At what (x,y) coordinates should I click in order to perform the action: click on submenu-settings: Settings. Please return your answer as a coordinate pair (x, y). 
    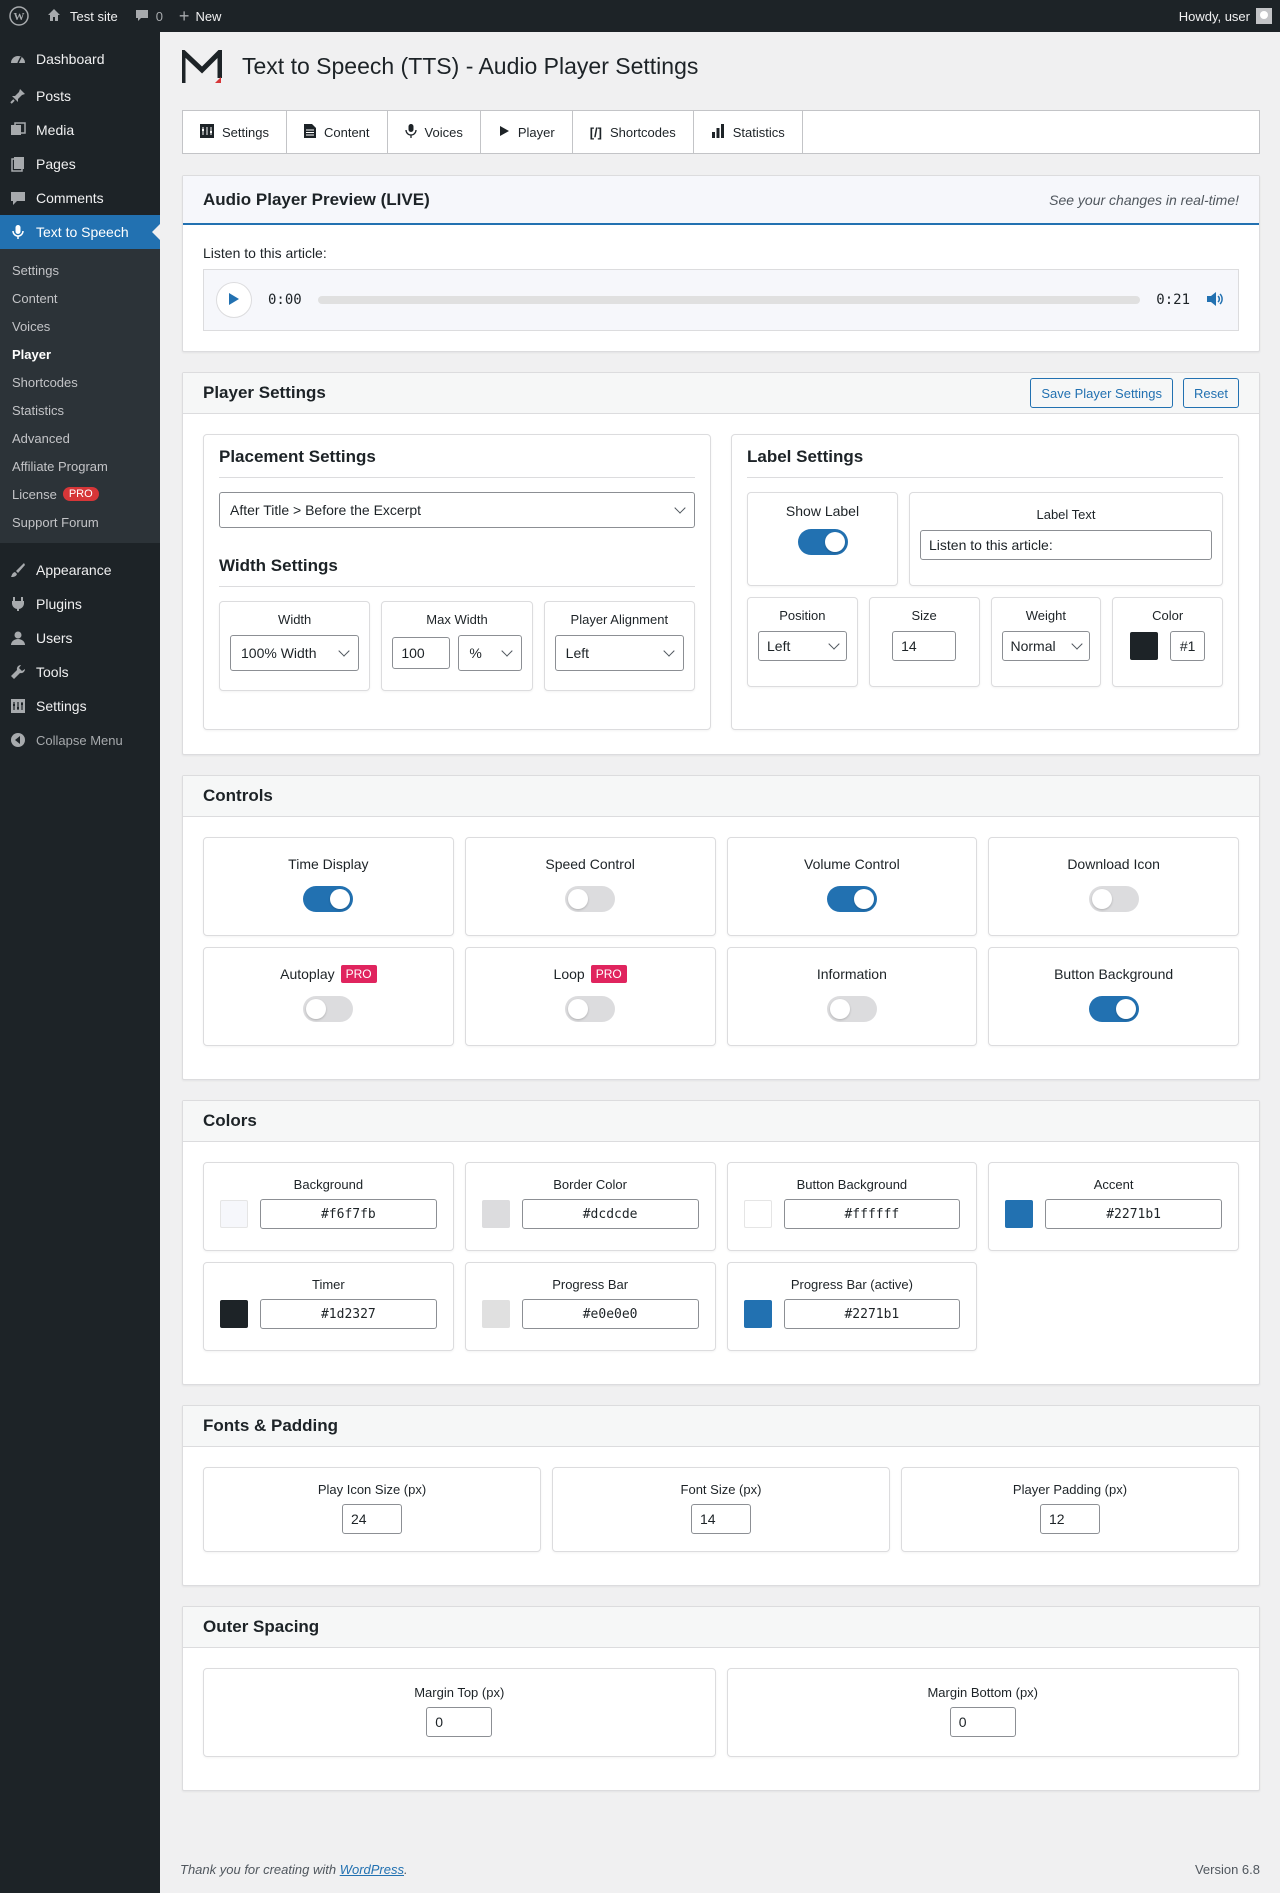
    Looking at the image, I should click on (35, 270).